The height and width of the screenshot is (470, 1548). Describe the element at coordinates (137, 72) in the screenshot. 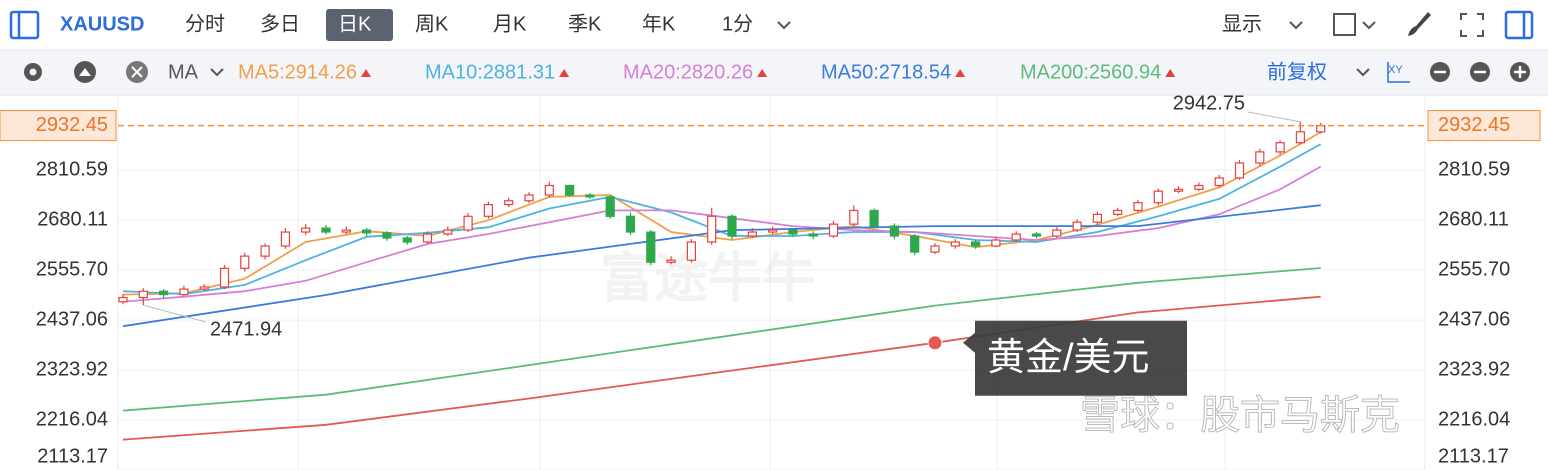

I see `close-x` at that location.